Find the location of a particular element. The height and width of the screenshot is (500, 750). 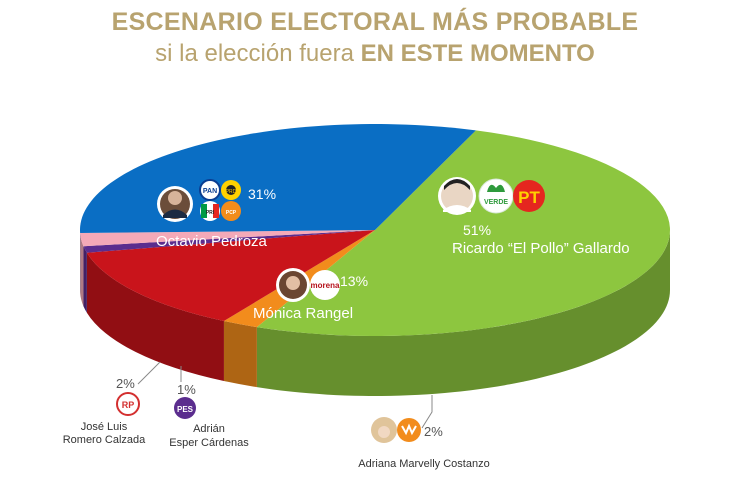

svg-text: PRD is located at coordinates (231, 192).